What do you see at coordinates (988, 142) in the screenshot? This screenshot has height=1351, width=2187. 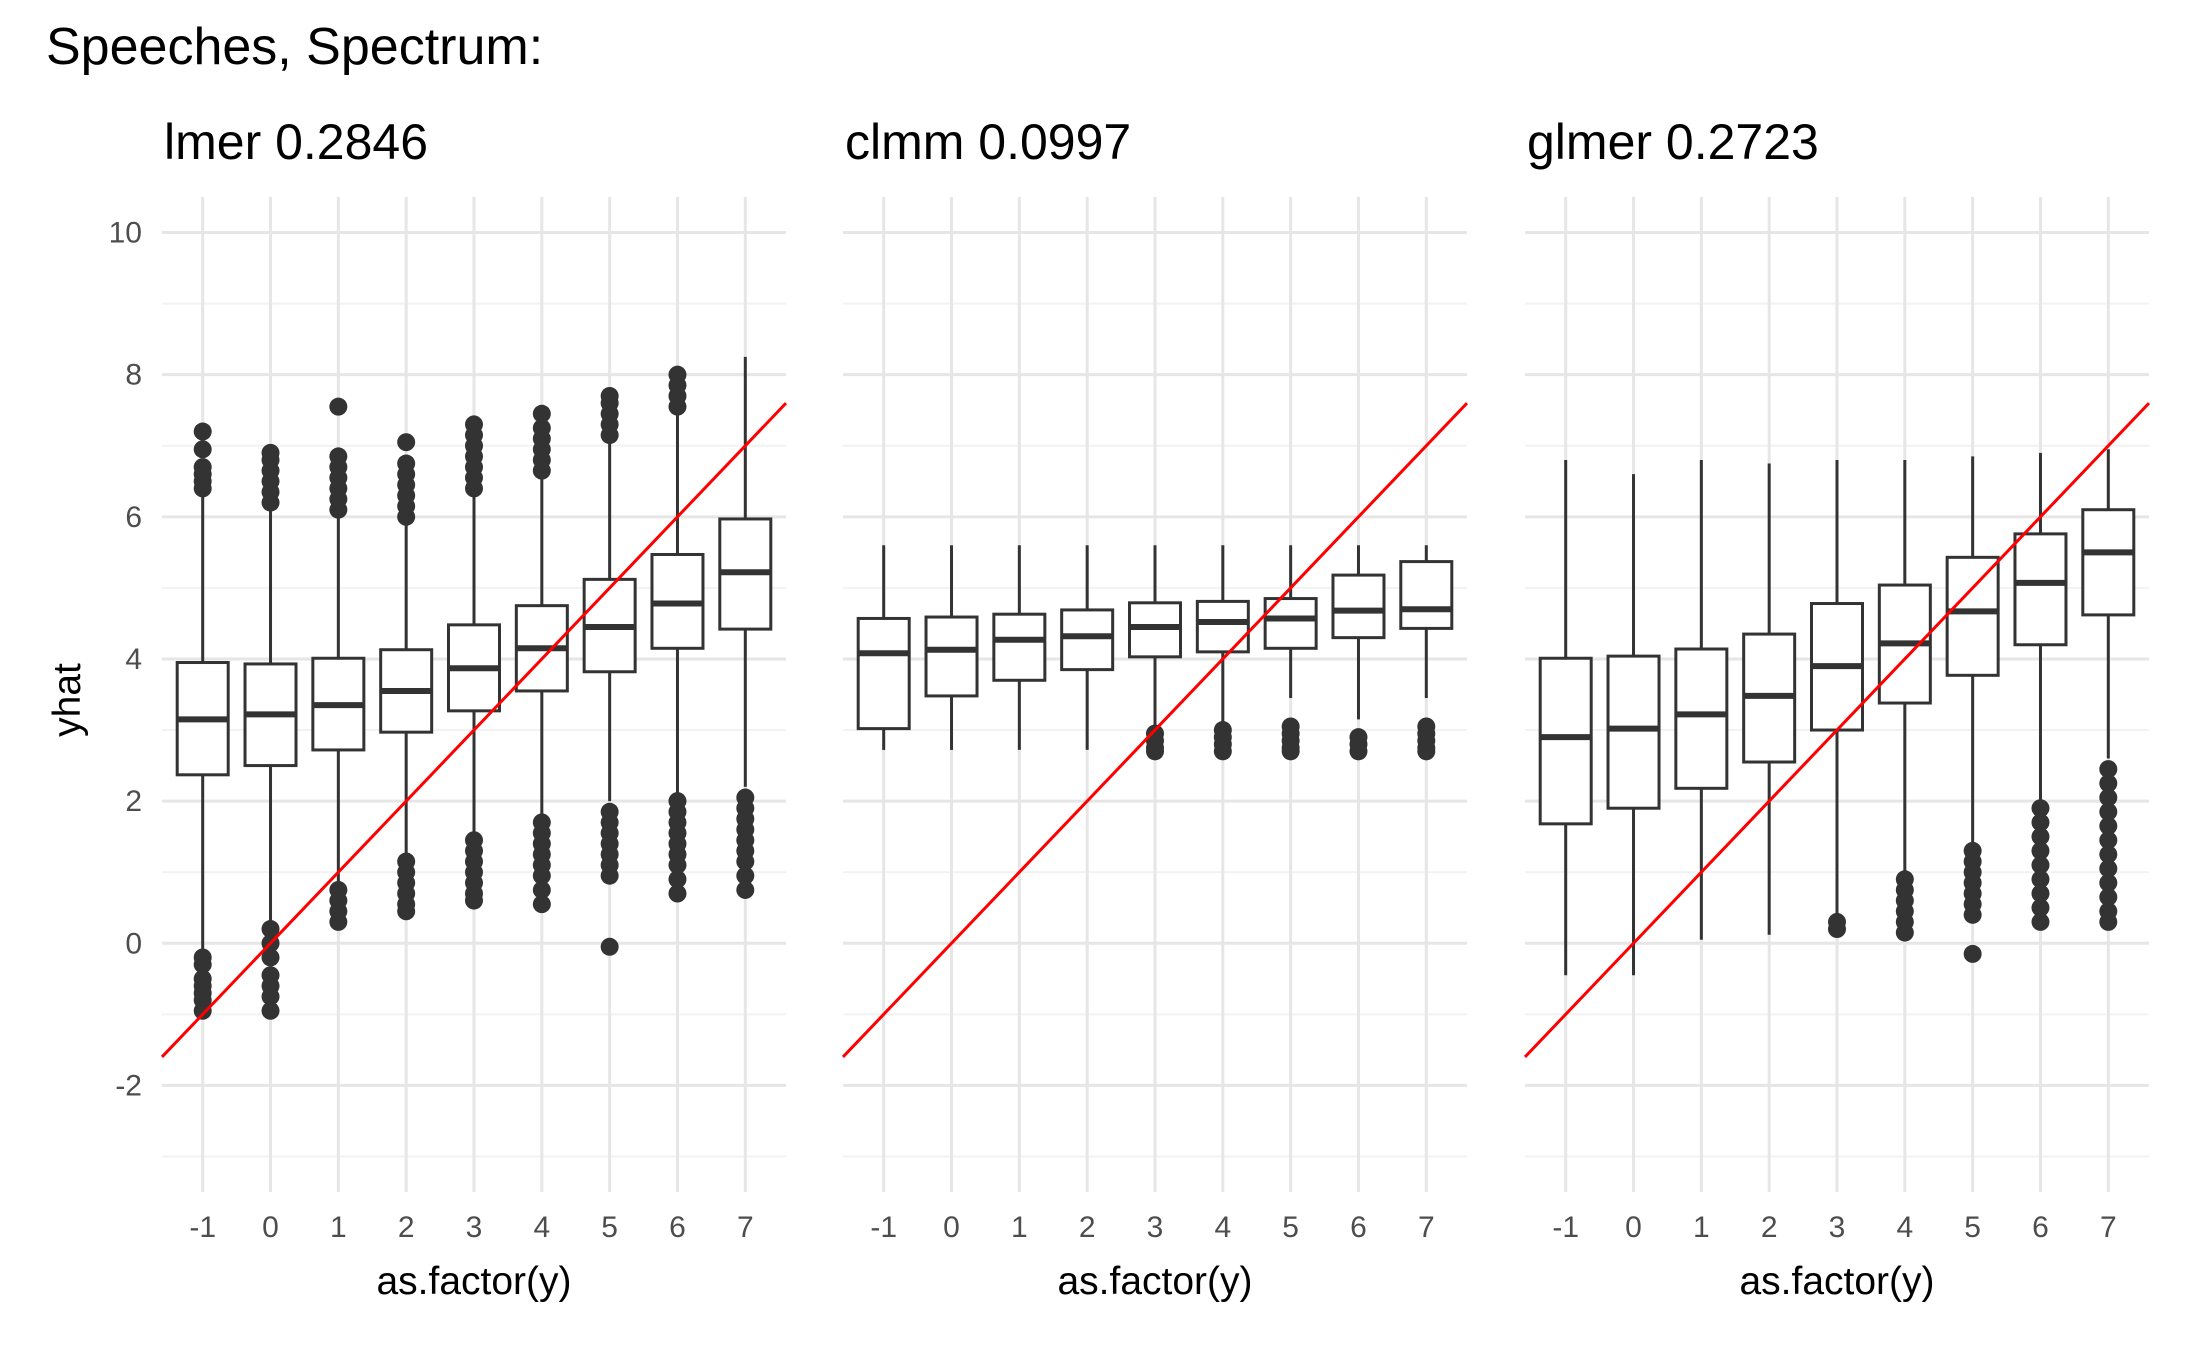 I see `panel-title: clmm 0.0997` at bounding box center [988, 142].